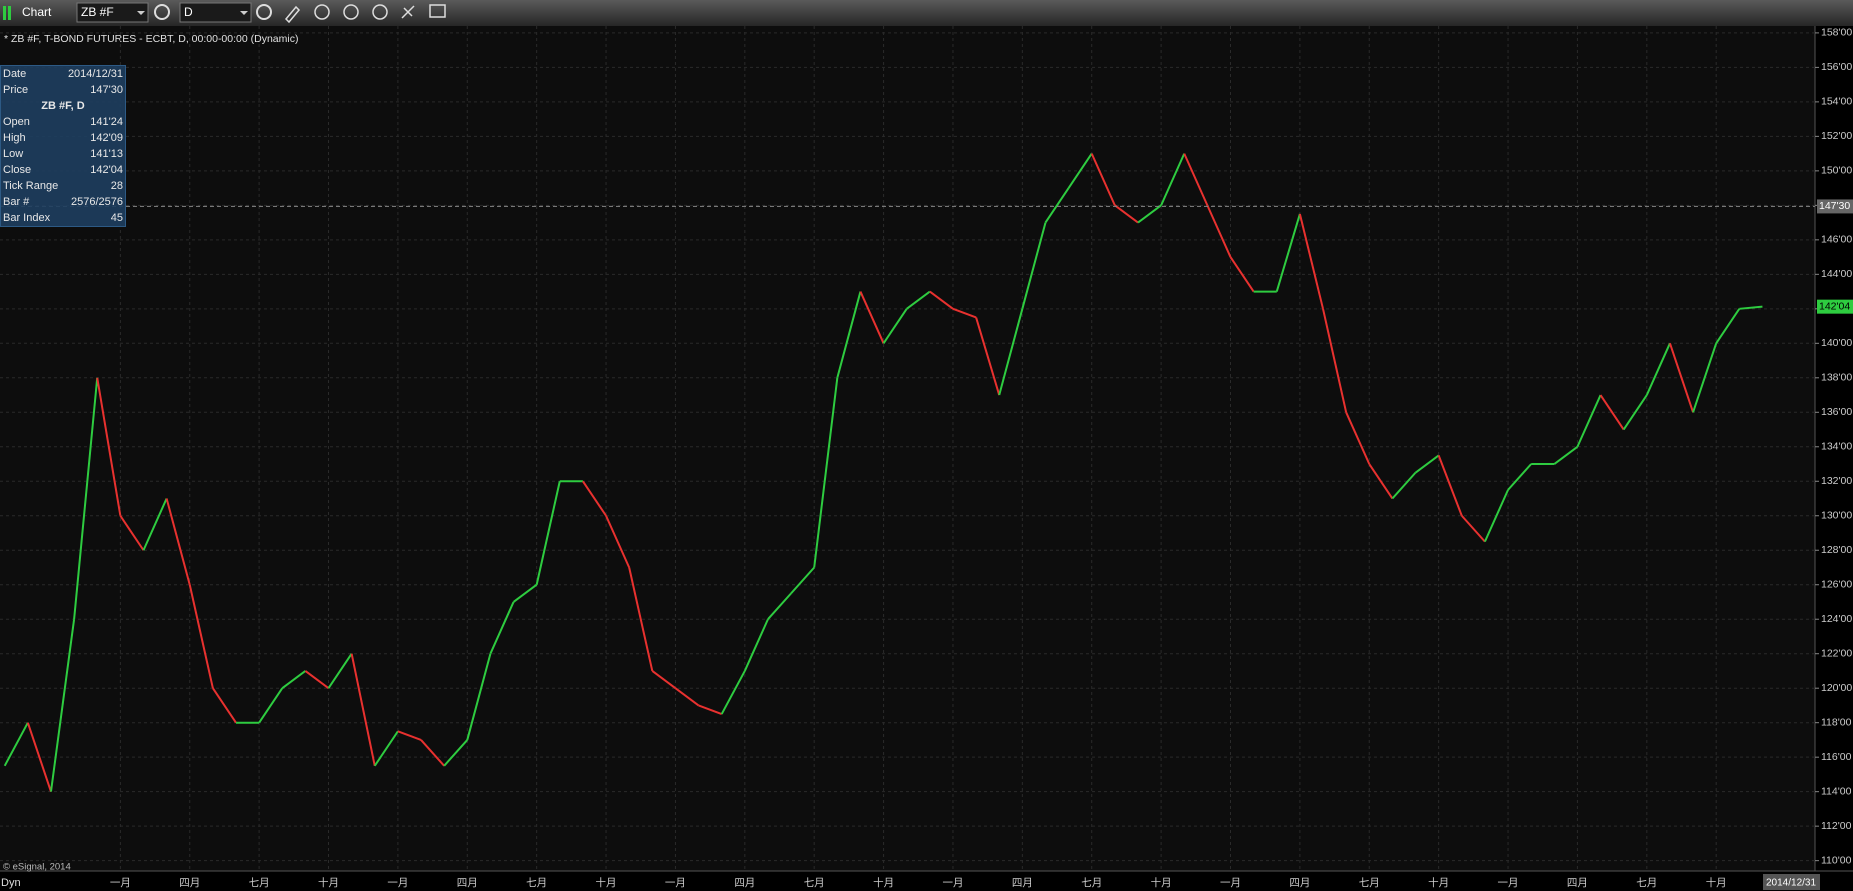 The height and width of the screenshot is (891, 1853). I want to click on row-label: High, so click(14, 138).